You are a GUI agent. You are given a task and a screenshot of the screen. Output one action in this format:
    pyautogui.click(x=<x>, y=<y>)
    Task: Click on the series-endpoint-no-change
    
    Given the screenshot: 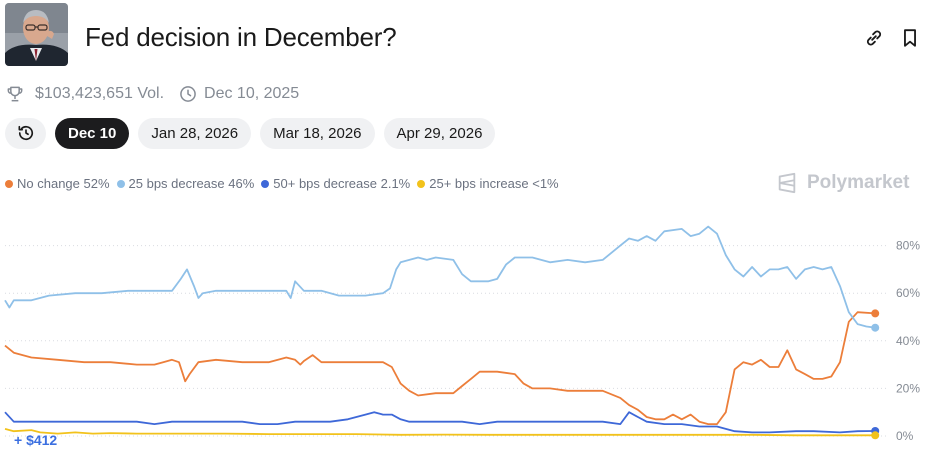 What is the action you would take?
    pyautogui.click(x=875, y=313)
    